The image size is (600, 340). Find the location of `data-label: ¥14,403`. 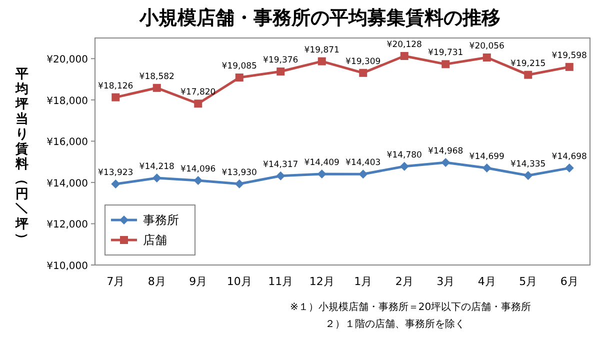

data-label: ¥14,403 is located at coordinates (363, 163).